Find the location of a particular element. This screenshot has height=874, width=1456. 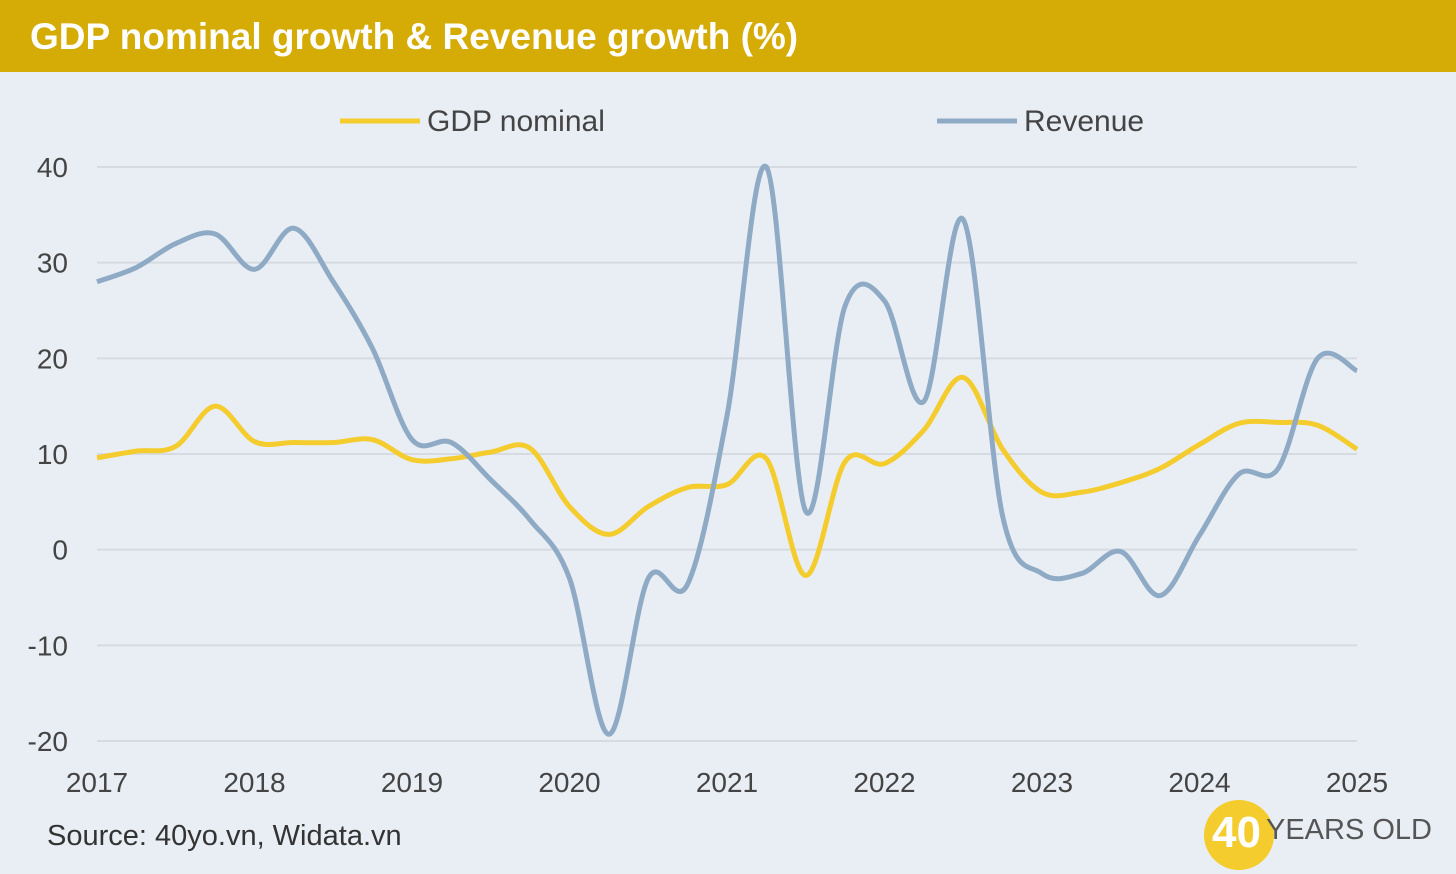

x-tick-label: 2025 is located at coordinates (1357, 782).